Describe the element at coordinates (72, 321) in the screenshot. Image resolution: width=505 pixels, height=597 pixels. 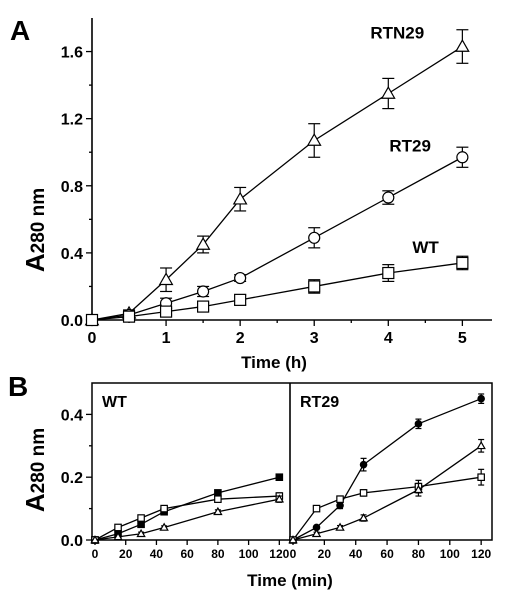
I see `panel-a-y-tick-label: 0.0` at that location.